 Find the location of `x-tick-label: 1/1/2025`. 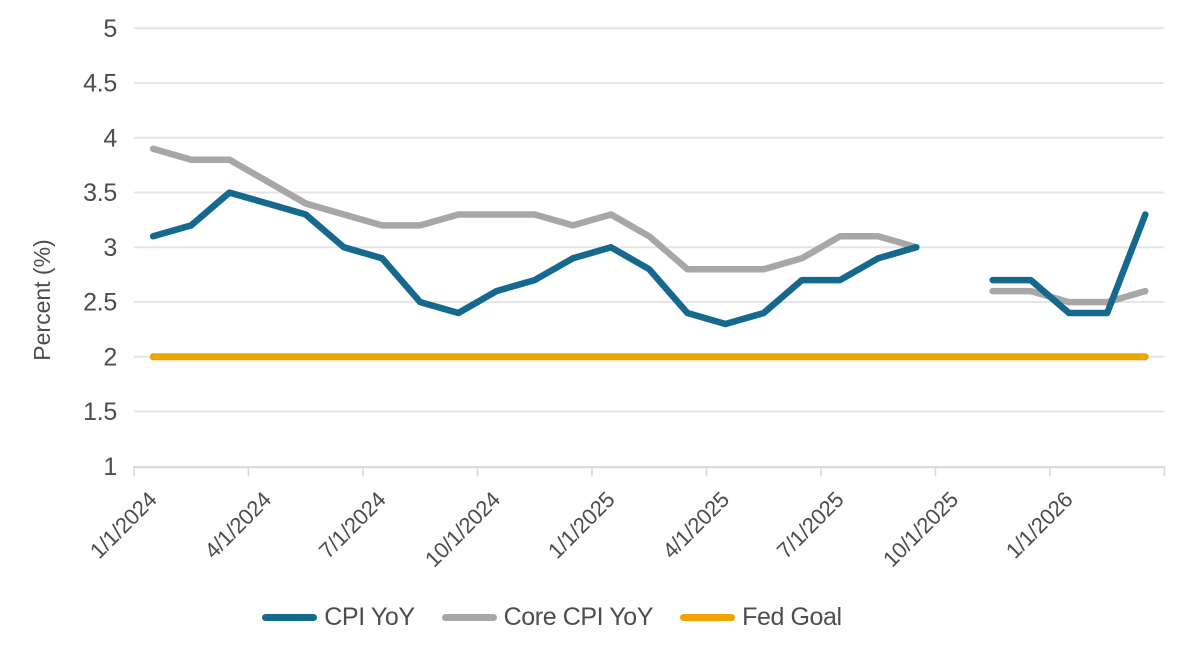

x-tick-label: 1/1/2025 is located at coordinates (581, 525).